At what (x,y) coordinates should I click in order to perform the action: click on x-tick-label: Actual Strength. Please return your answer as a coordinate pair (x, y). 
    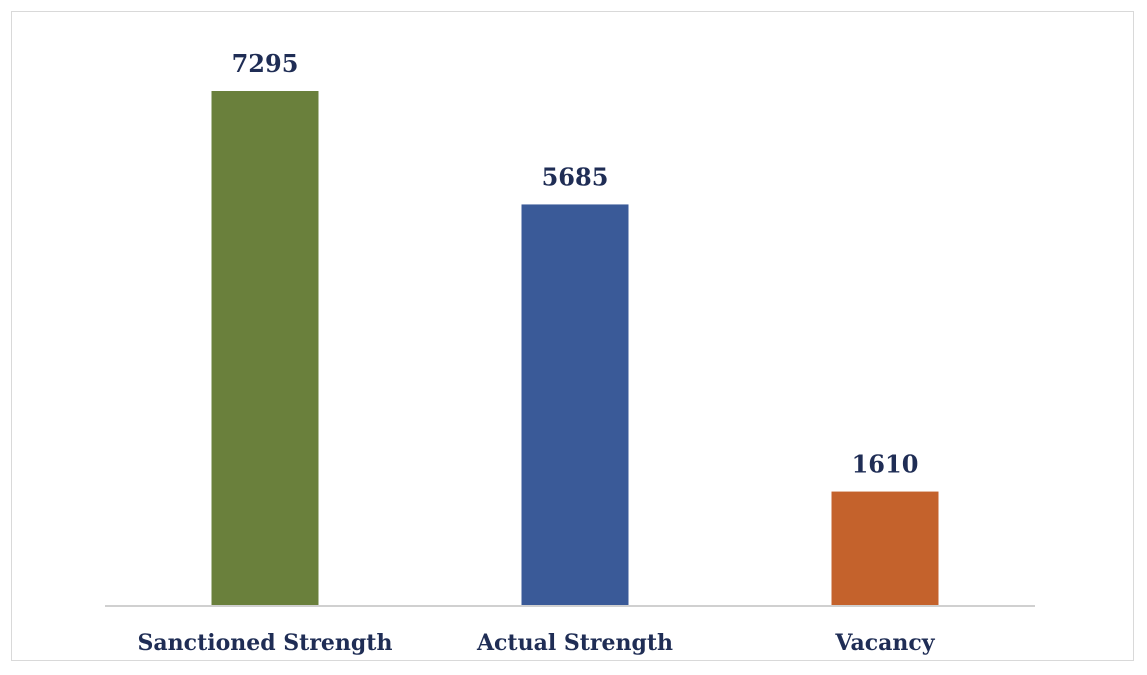
    Looking at the image, I should click on (574, 643).